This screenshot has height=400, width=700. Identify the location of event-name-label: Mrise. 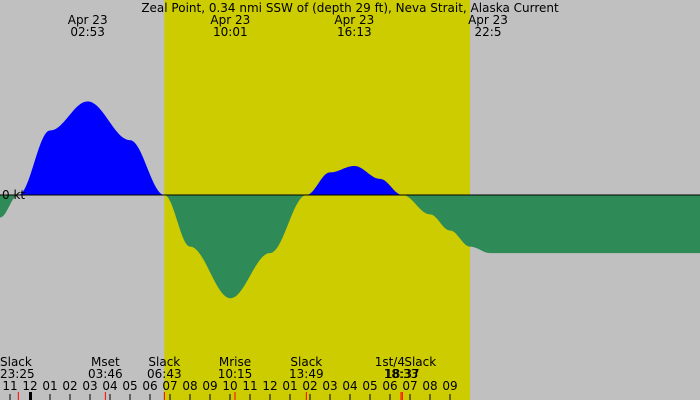
(235, 362).